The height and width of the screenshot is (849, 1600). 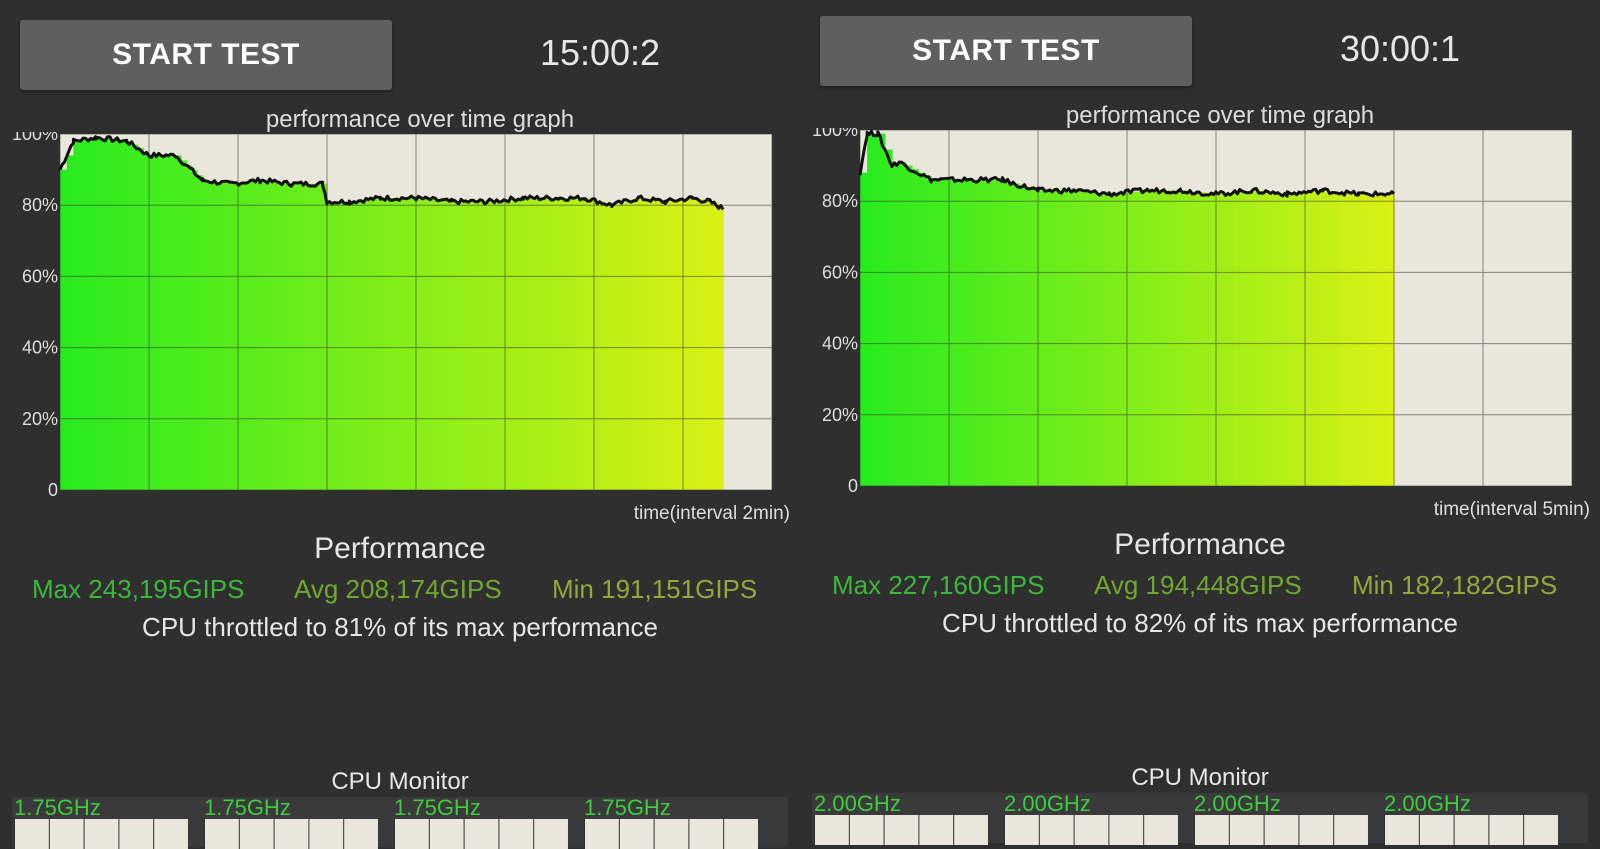 What do you see at coordinates (853, 486) in the screenshot?
I see `y-tick-label: 0` at bounding box center [853, 486].